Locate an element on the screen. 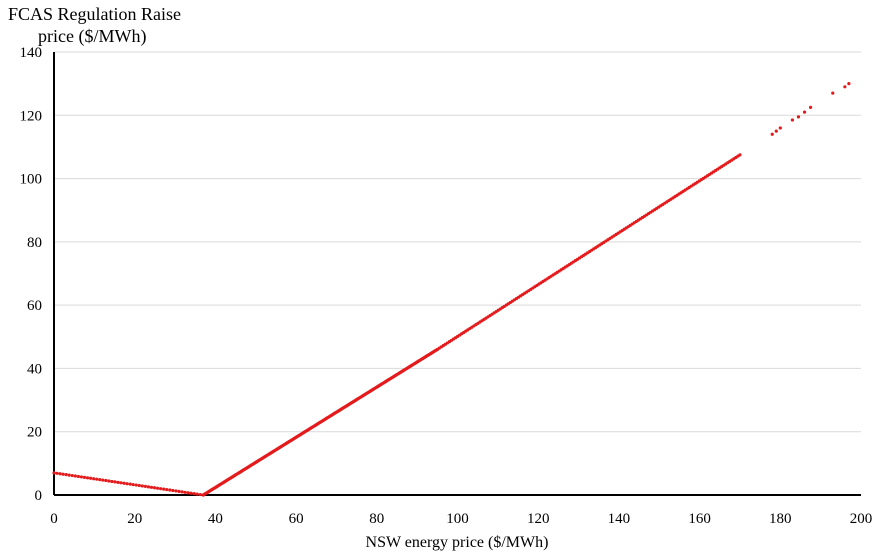 Image resolution: width=877 pixels, height=556 pixels. y-tick-label: 140 is located at coordinates (31, 53).